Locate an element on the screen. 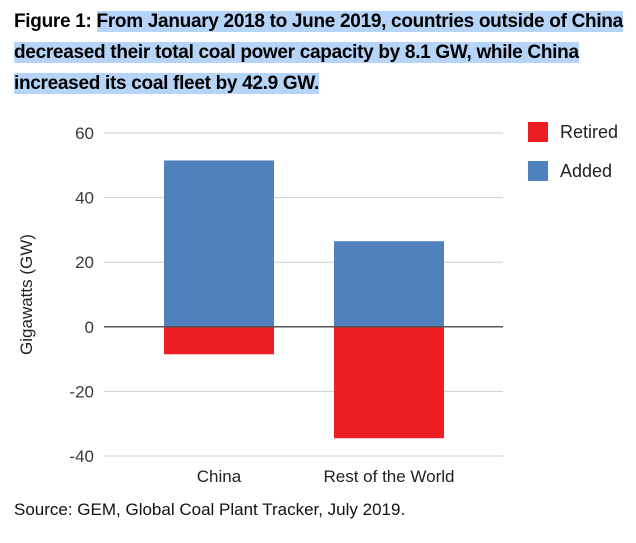 The image size is (636, 543). x-category-labels: China Rest of the World is located at coordinates (326, 476).